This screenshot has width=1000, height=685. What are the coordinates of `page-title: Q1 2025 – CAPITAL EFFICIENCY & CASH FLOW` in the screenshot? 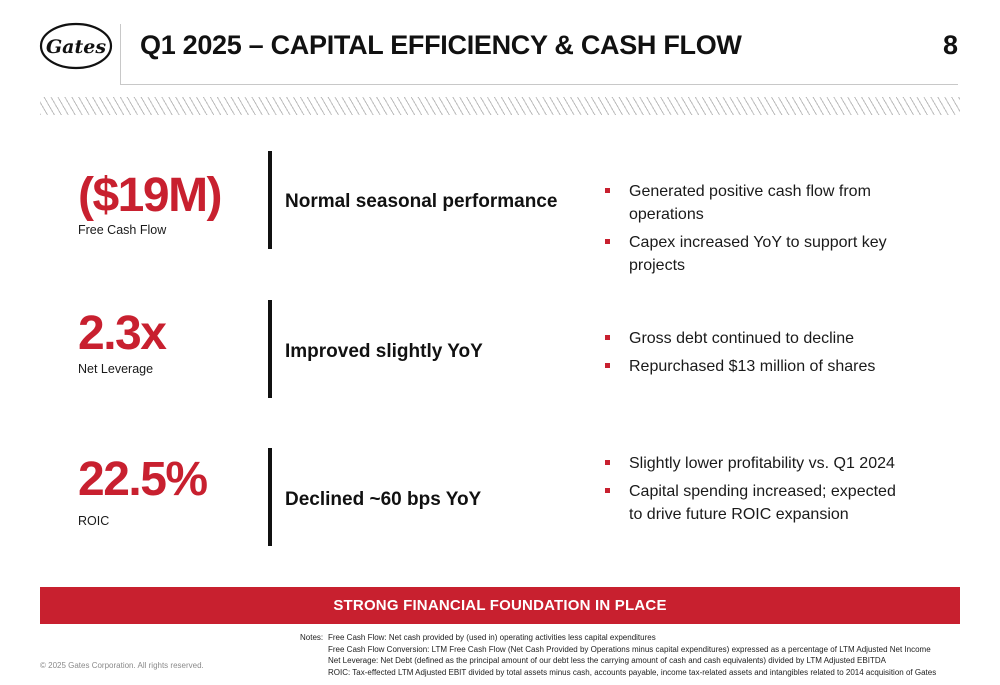 It's located at (441, 45).